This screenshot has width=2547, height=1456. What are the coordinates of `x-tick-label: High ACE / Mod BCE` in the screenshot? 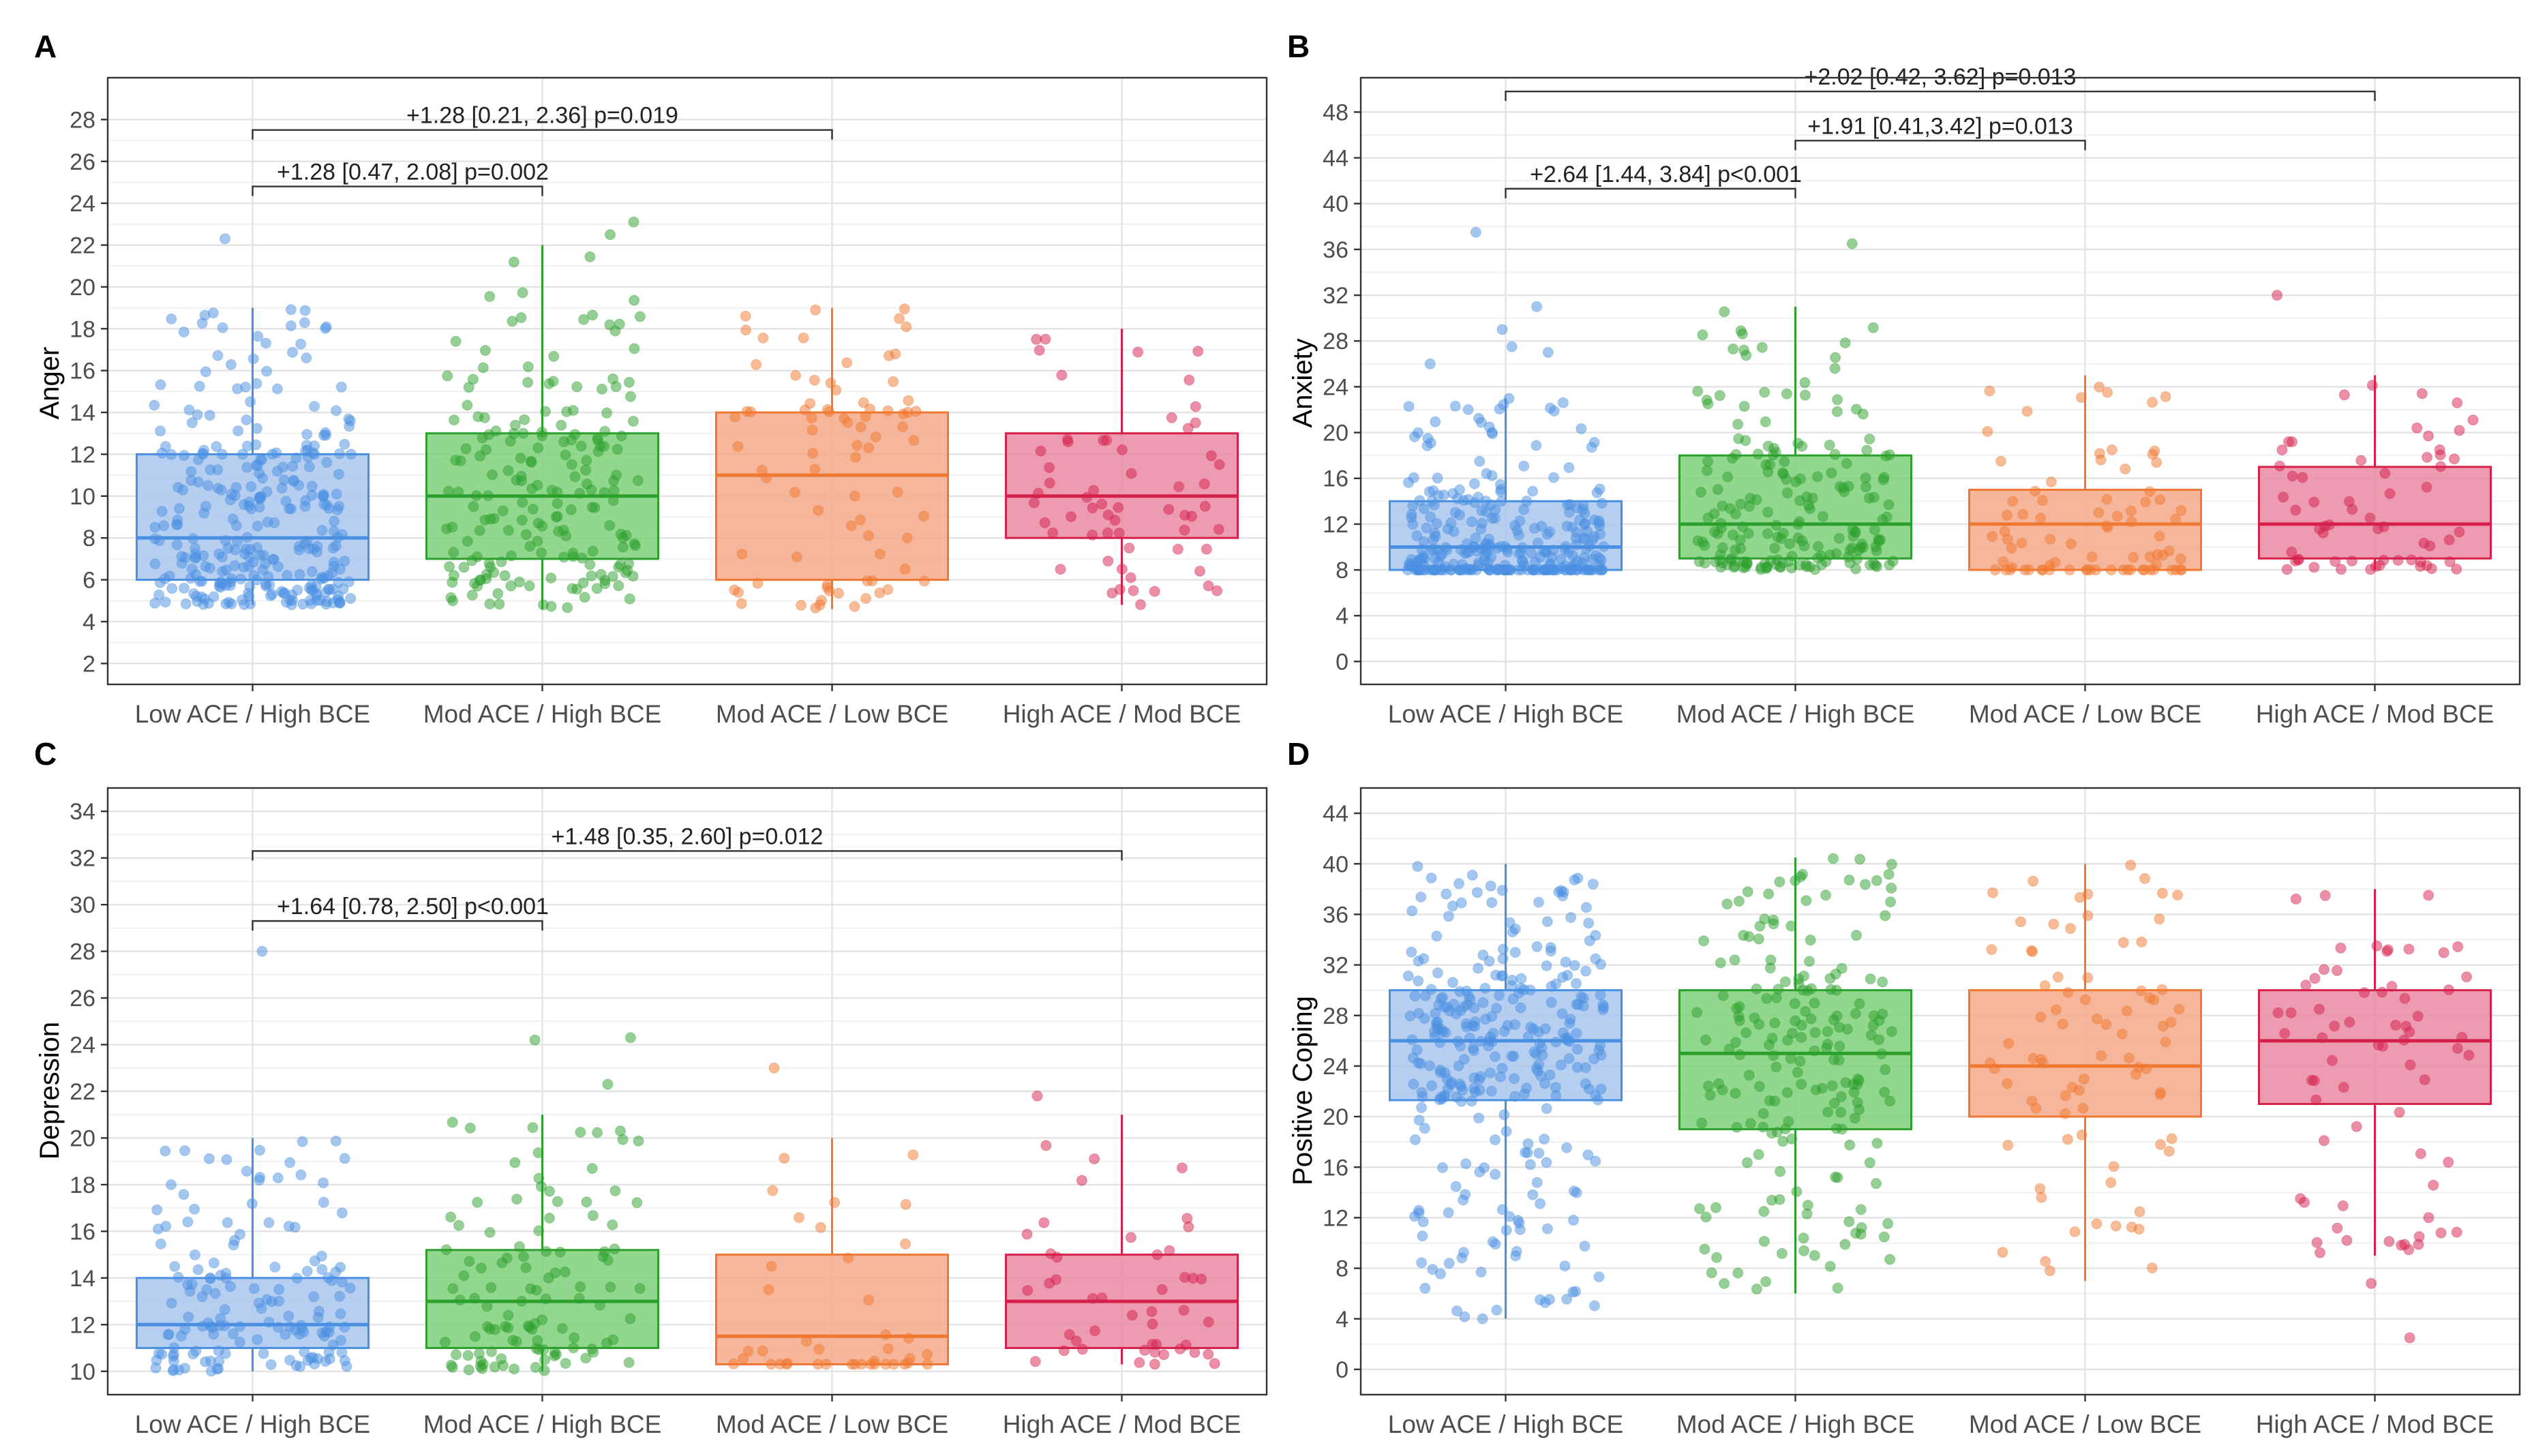 It's located at (1122, 1424).